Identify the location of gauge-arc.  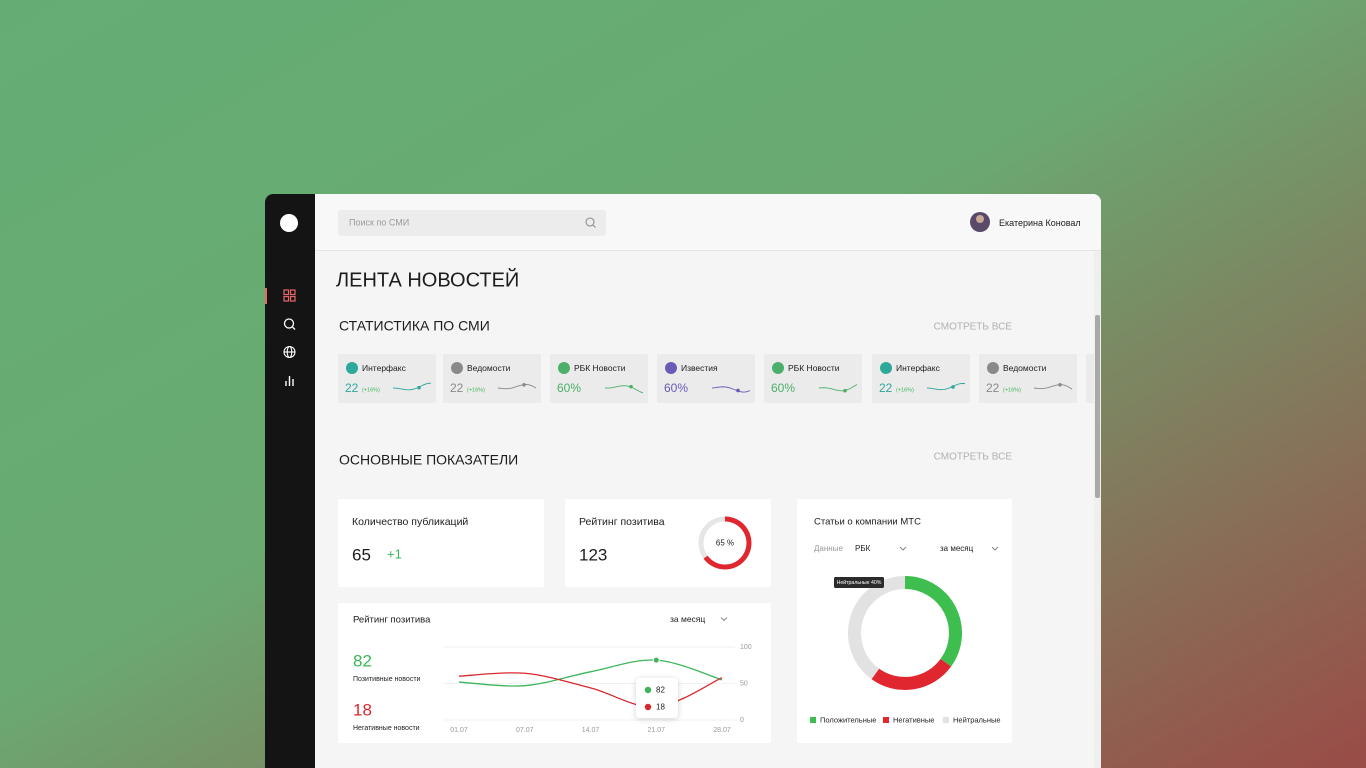
(727, 543).